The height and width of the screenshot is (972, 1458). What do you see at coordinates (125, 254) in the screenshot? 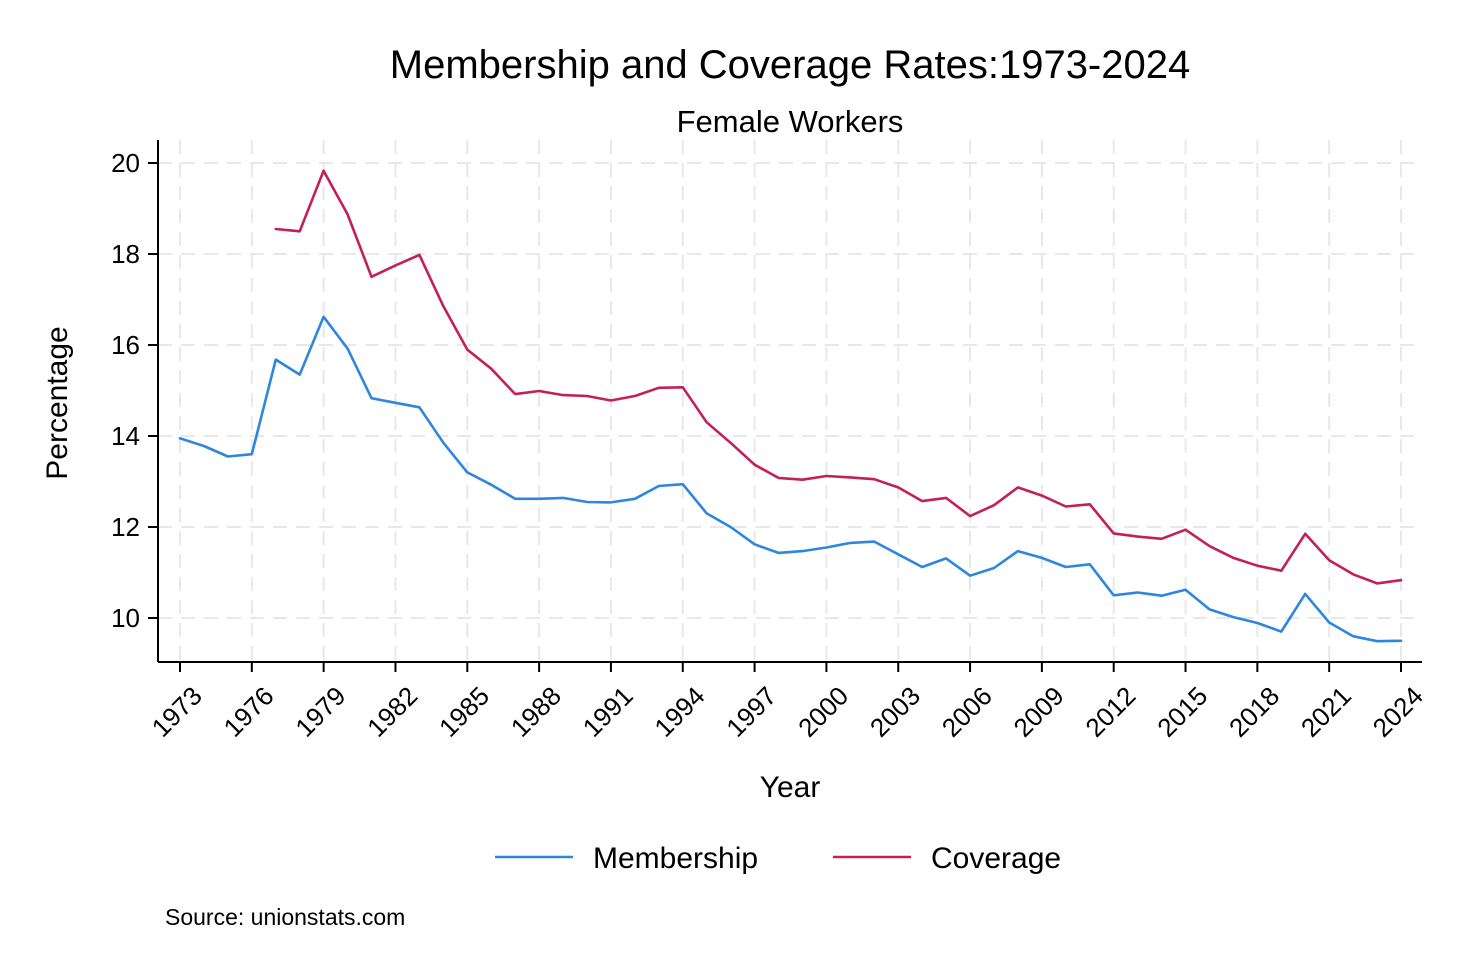
I see `y-tick-label: 18` at bounding box center [125, 254].